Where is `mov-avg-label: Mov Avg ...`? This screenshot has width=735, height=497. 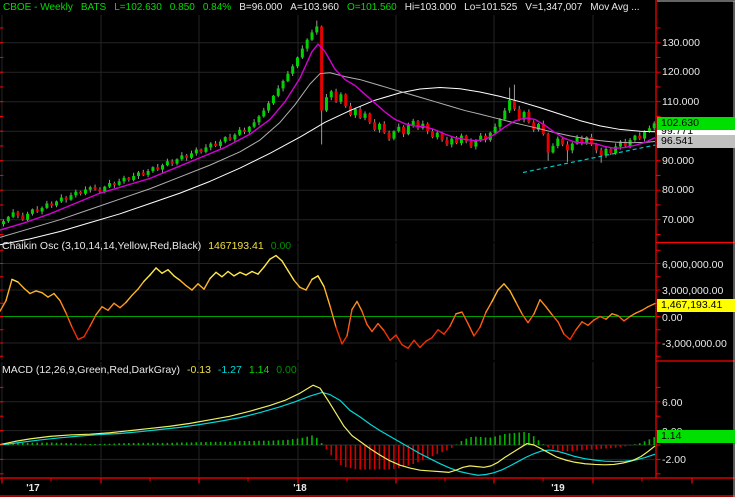
mov-avg-label: Mov Avg ... is located at coordinates (615, 7).